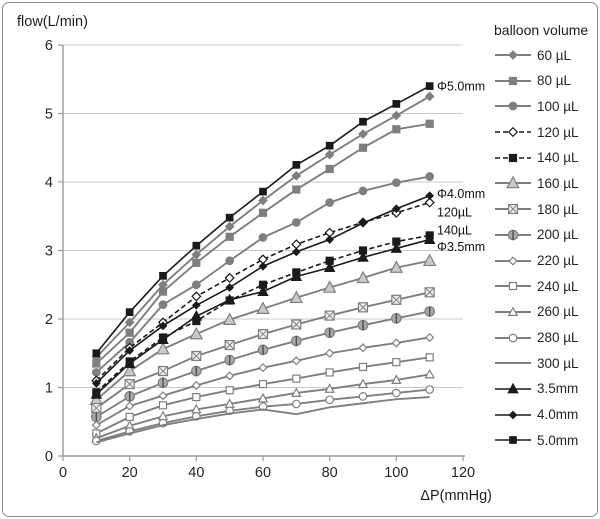 The width and height of the screenshot is (600, 519). Describe the element at coordinates (456, 496) in the screenshot. I see `x-axis-title: ΔP(mmHg)` at that location.